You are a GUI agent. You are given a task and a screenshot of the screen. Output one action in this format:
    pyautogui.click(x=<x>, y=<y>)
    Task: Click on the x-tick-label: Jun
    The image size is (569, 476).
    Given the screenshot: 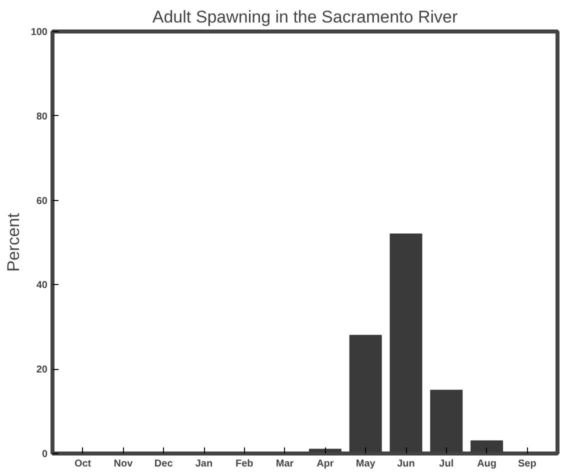 What is the action you would take?
    pyautogui.click(x=406, y=464)
    